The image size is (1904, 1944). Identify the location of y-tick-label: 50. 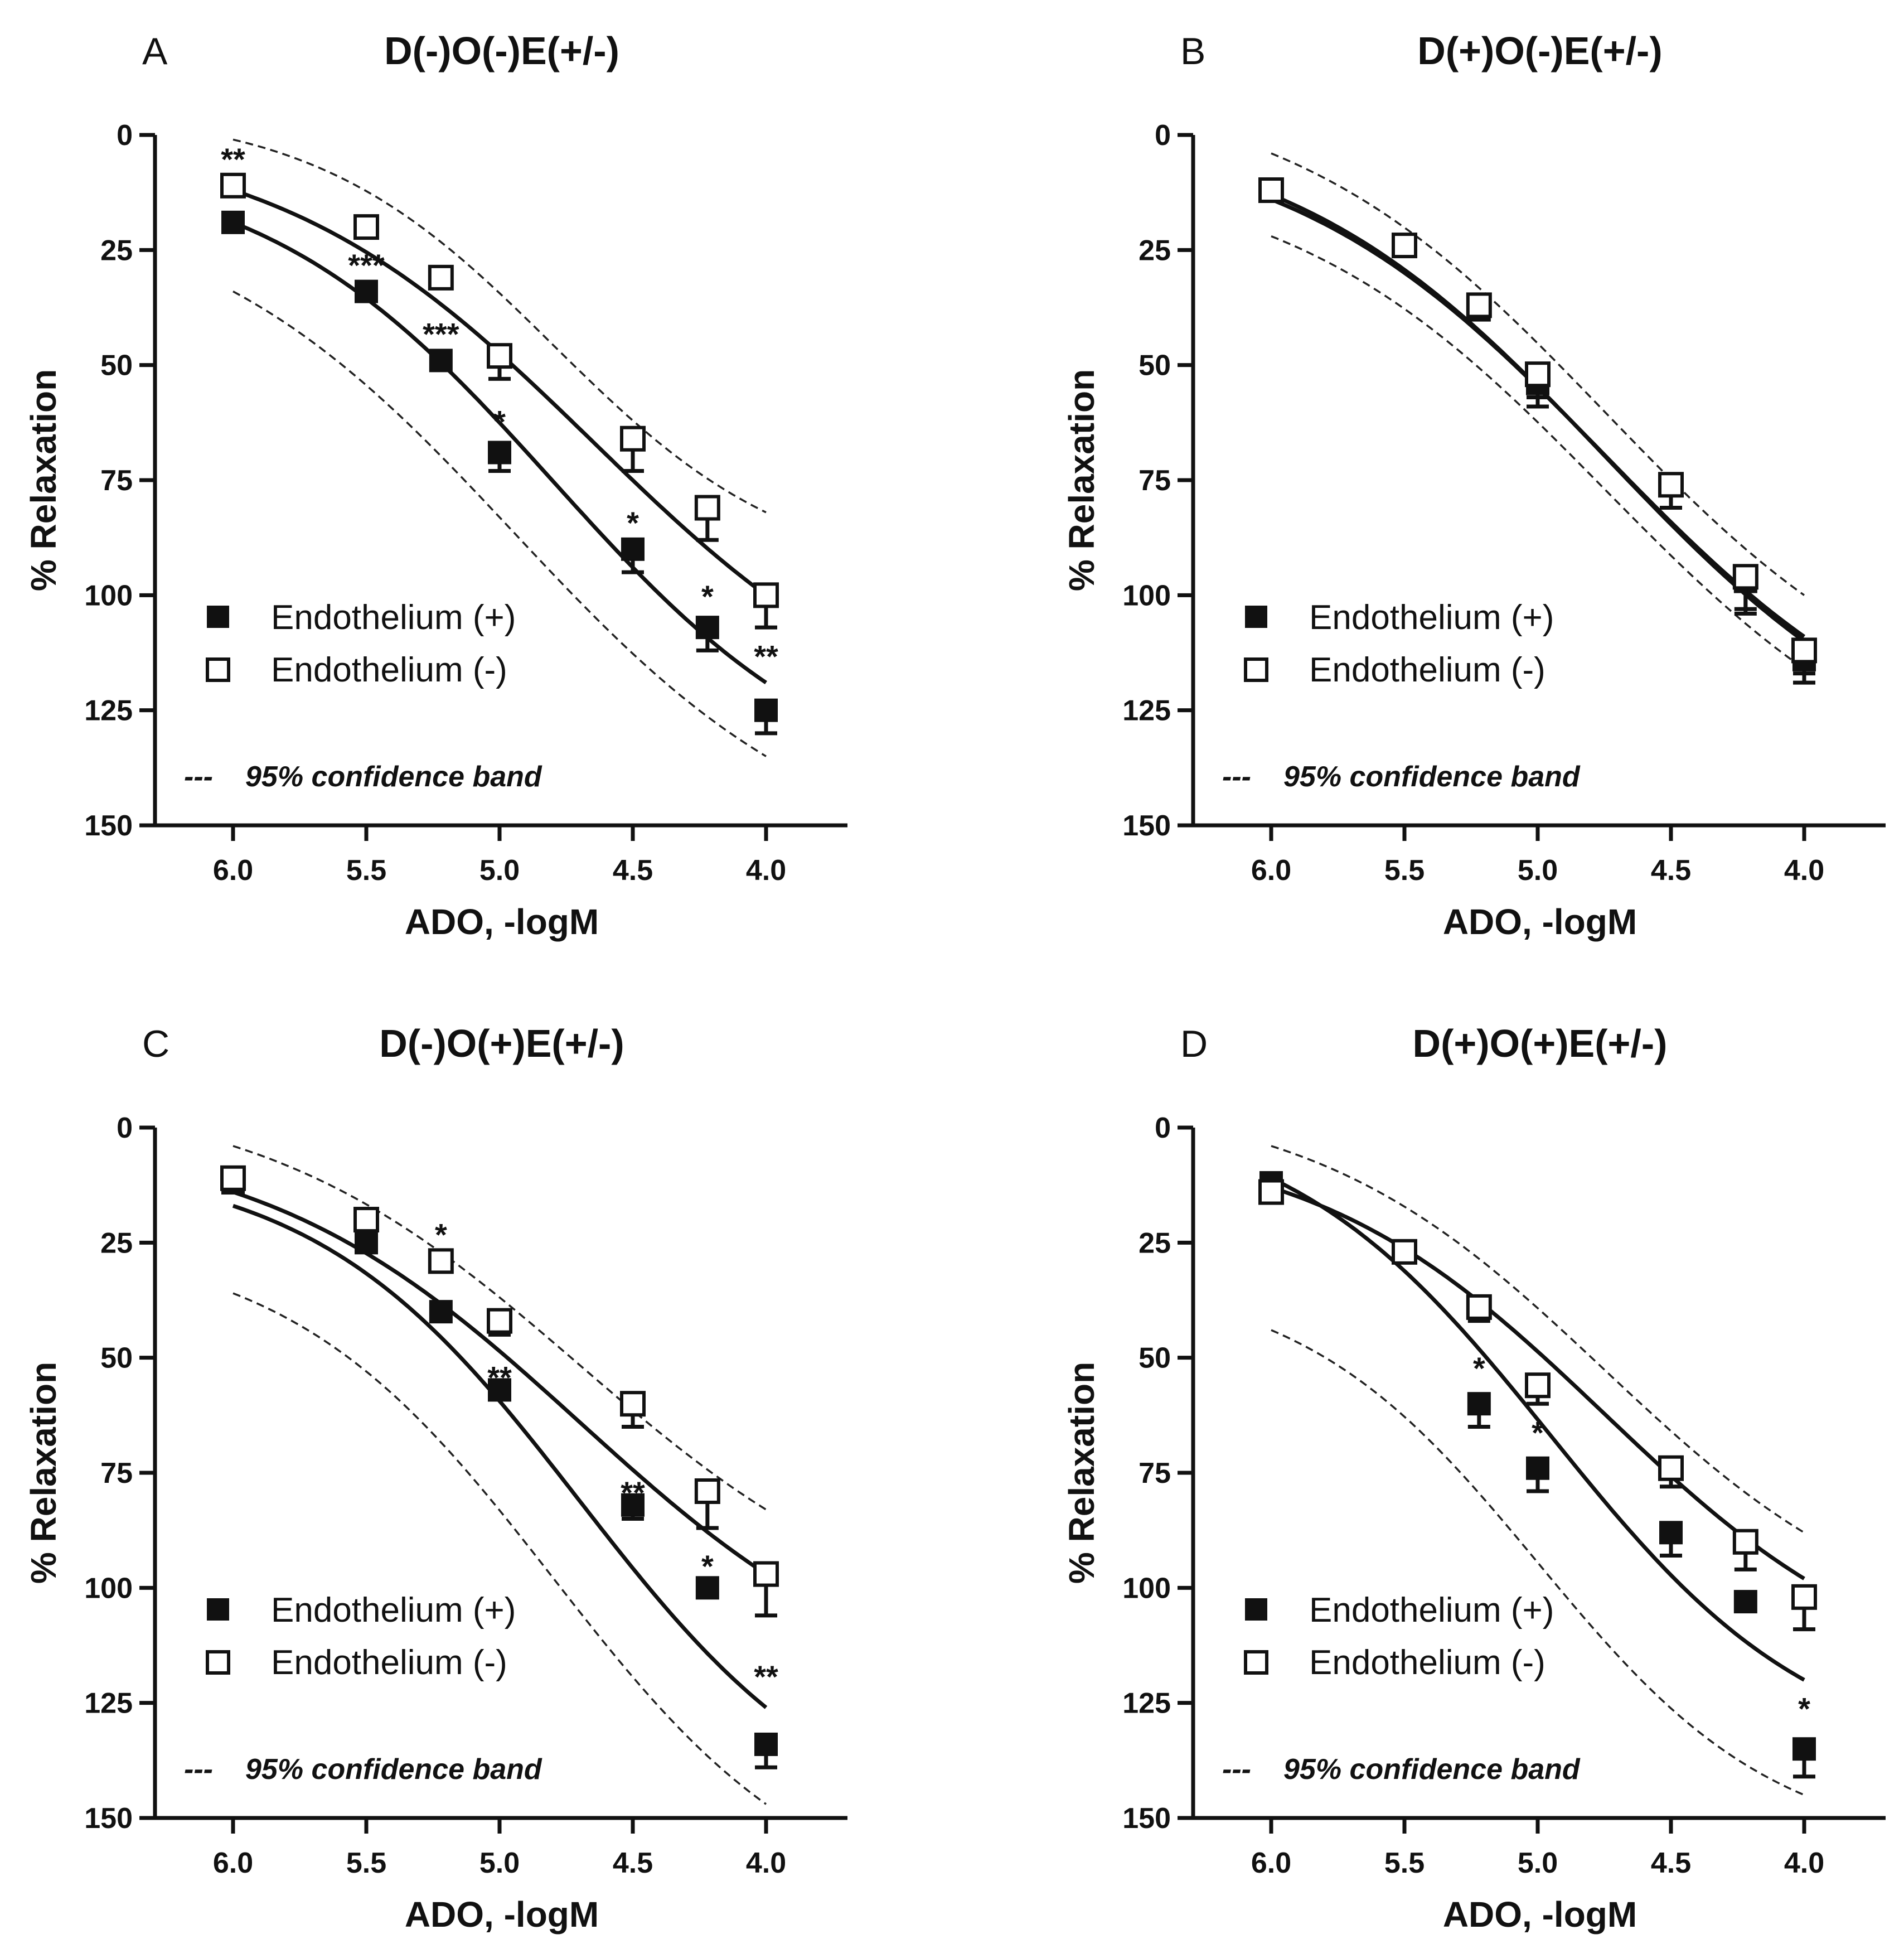
(116, 1358).